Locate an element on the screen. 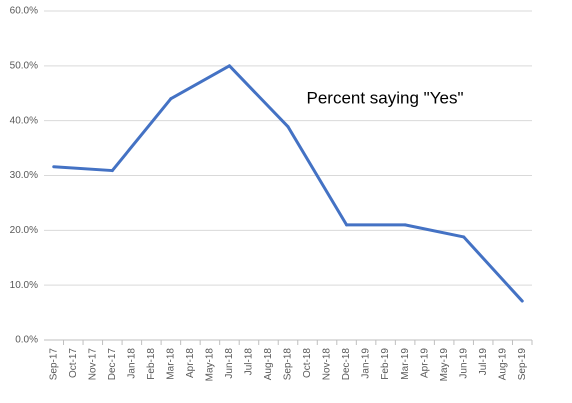 The image size is (572, 403). x-tick-label: Nov-18 is located at coordinates (327, 364).